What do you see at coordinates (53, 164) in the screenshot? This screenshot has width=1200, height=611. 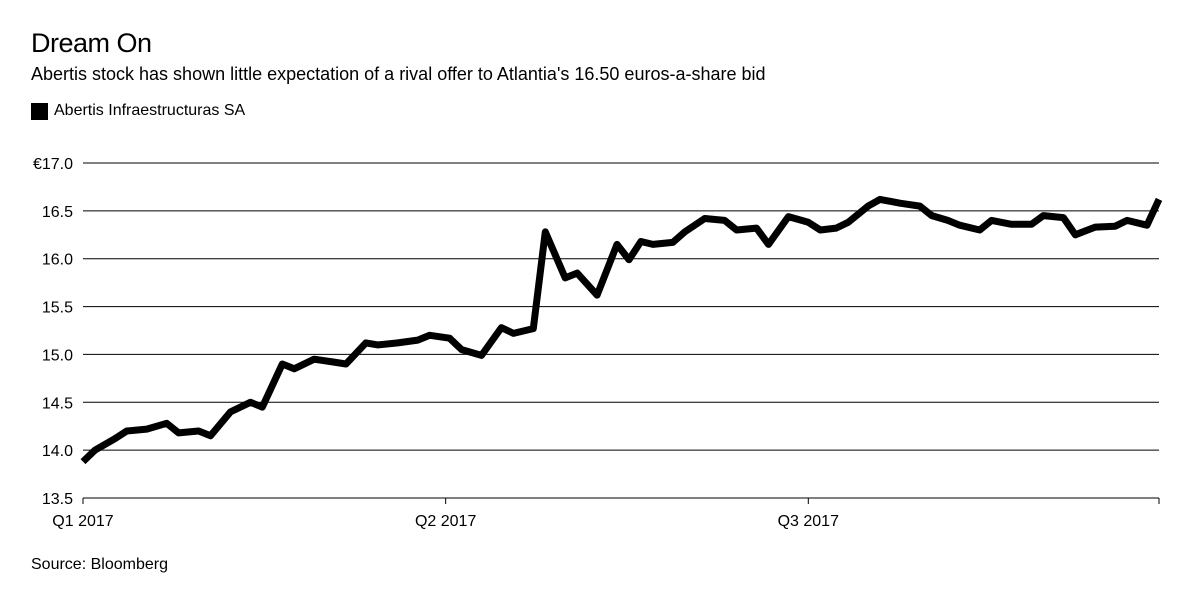 I see `y-tick-label: €17.0` at bounding box center [53, 164].